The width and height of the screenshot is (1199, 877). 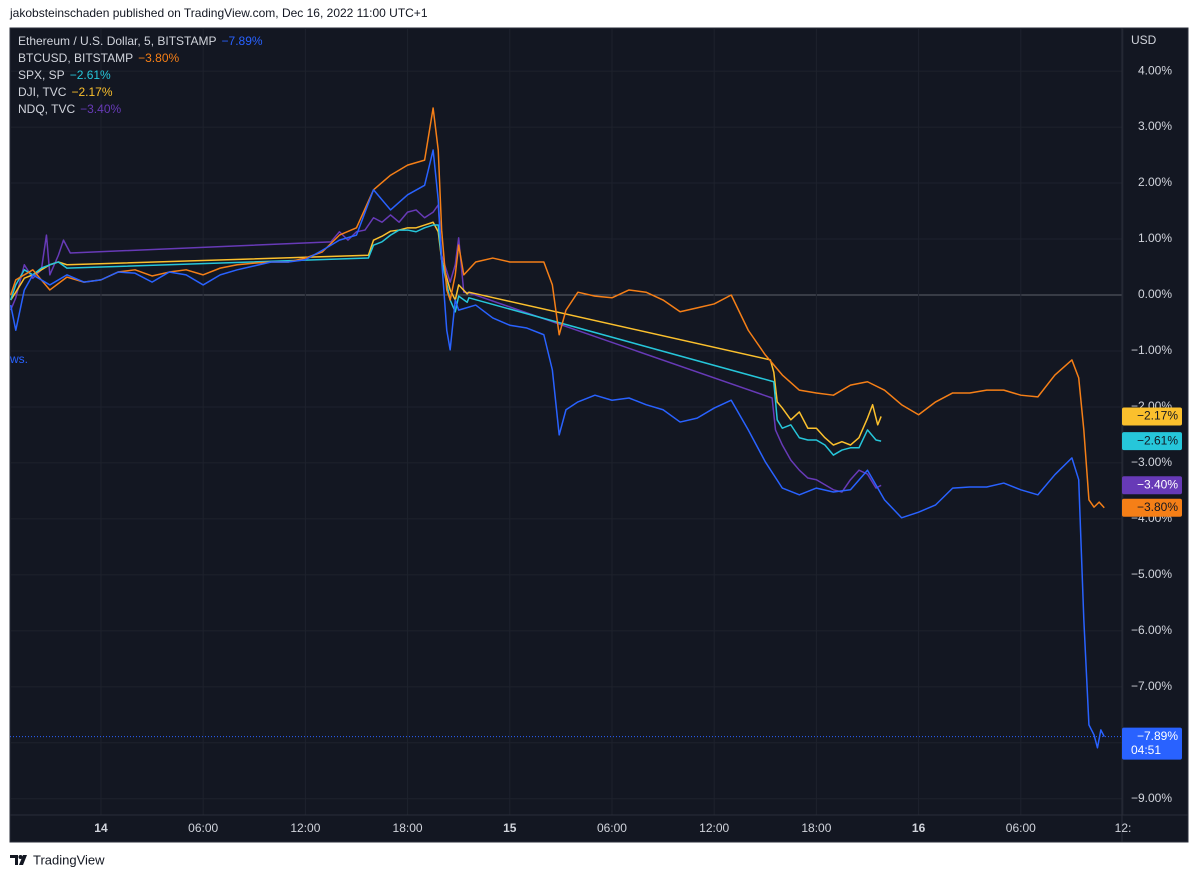 What do you see at coordinates (90, 75) in the screenshot?
I see `legend-change: −2.61%` at bounding box center [90, 75].